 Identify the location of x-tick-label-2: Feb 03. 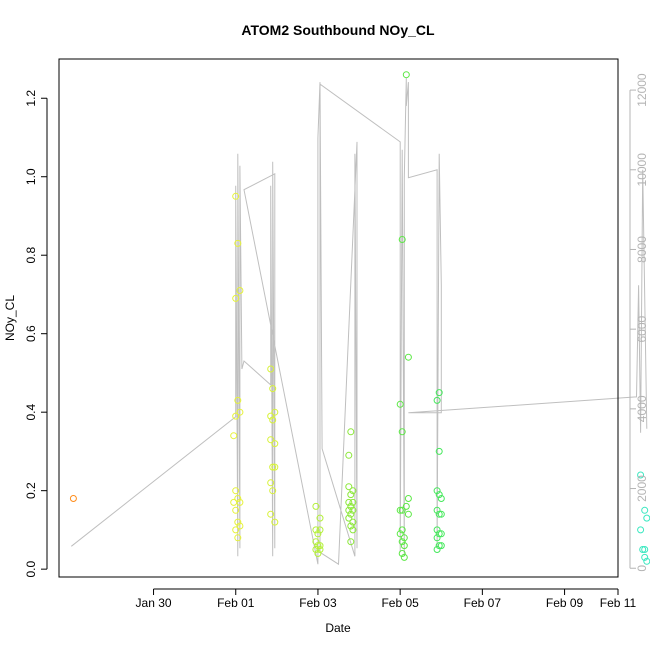
(318, 603).